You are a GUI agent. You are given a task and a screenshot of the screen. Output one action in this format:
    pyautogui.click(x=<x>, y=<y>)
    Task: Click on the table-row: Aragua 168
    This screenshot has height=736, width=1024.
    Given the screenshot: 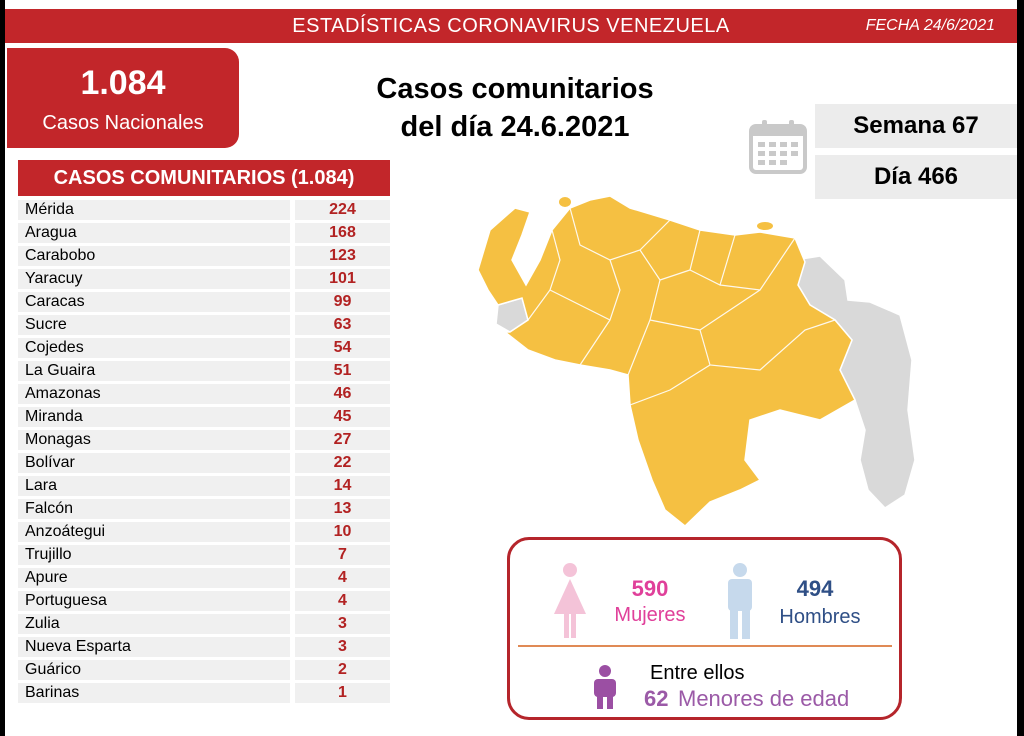 What is the action you would take?
    pyautogui.click(x=204, y=233)
    